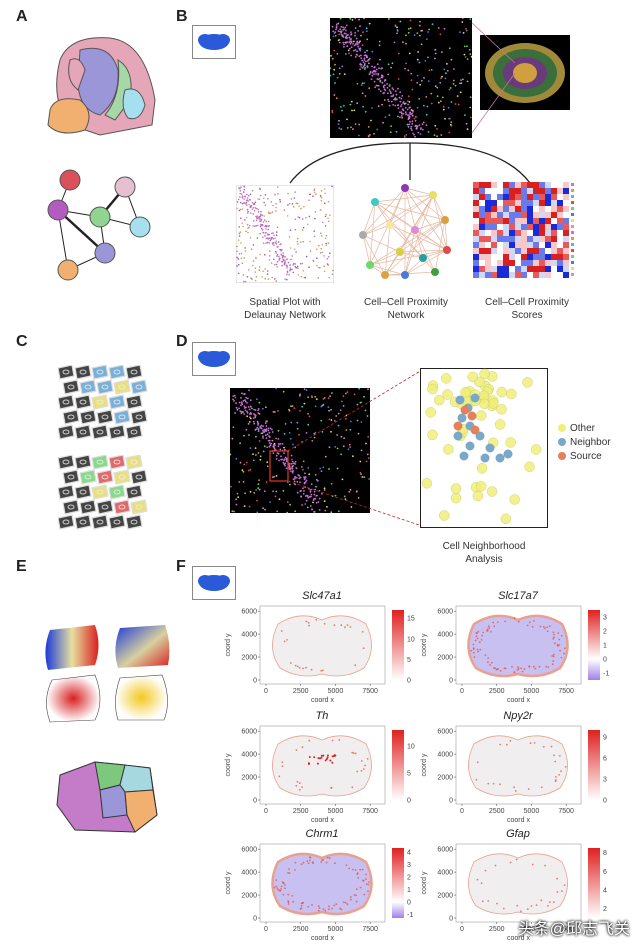  What do you see at coordinates (562, 428) in the screenshot?
I see `legend-marker-other` at bounding box center [562, 428].